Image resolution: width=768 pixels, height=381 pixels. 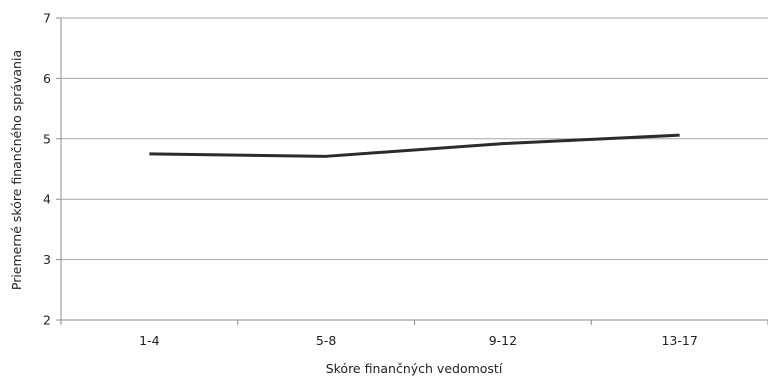 I want to click on y-tick-labels: 2 3 4 5 6 7, so click(x=47, y=169).